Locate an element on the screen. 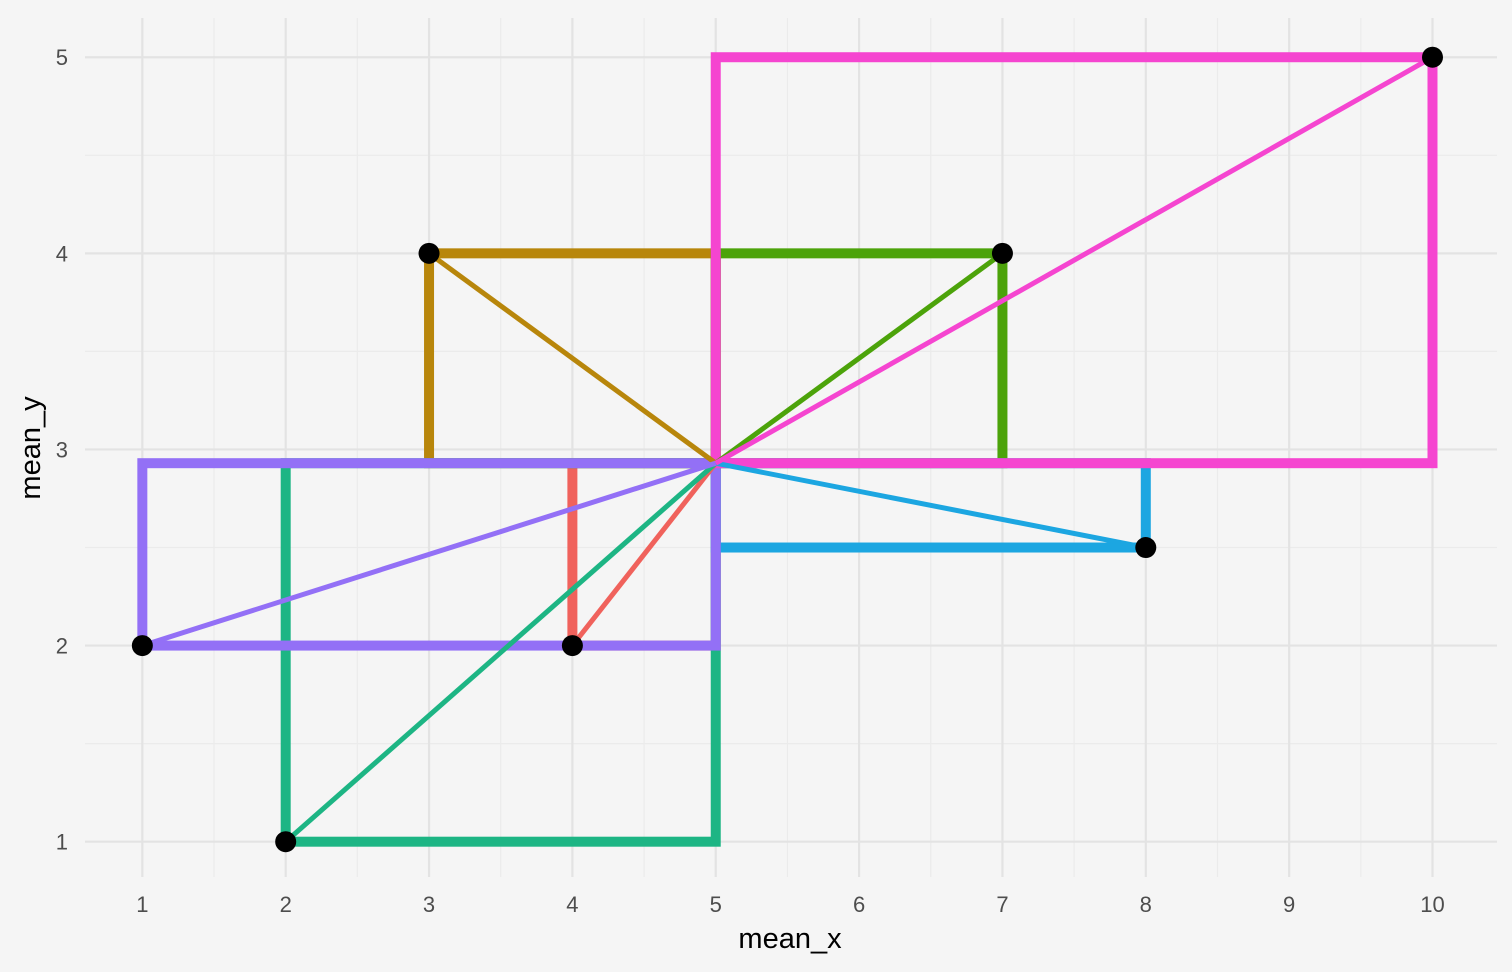 This screenshot has height=972, width=1512. x-tick-label: 1 is located at coordinates (142, 904).